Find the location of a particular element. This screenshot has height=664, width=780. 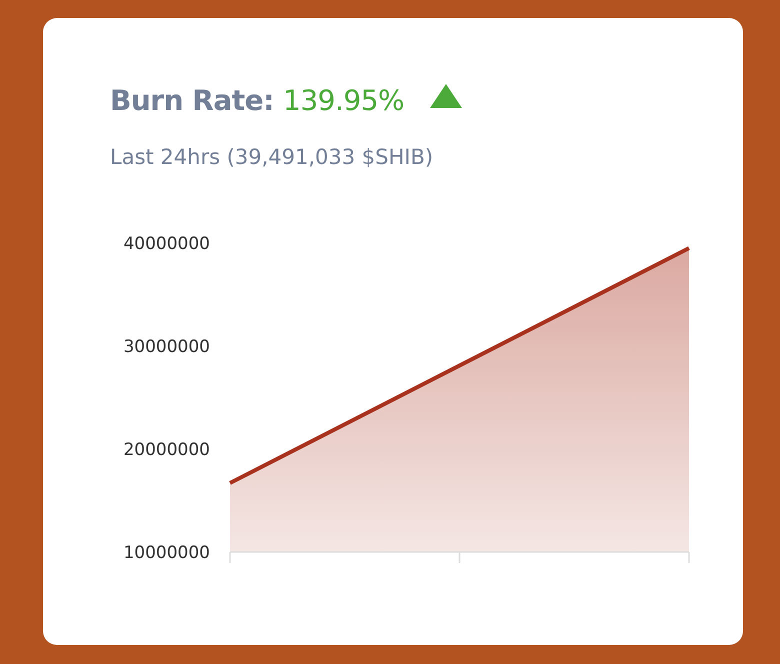

chart-title: Burn Rate: 139.95% is located at coordinates (257, 100).